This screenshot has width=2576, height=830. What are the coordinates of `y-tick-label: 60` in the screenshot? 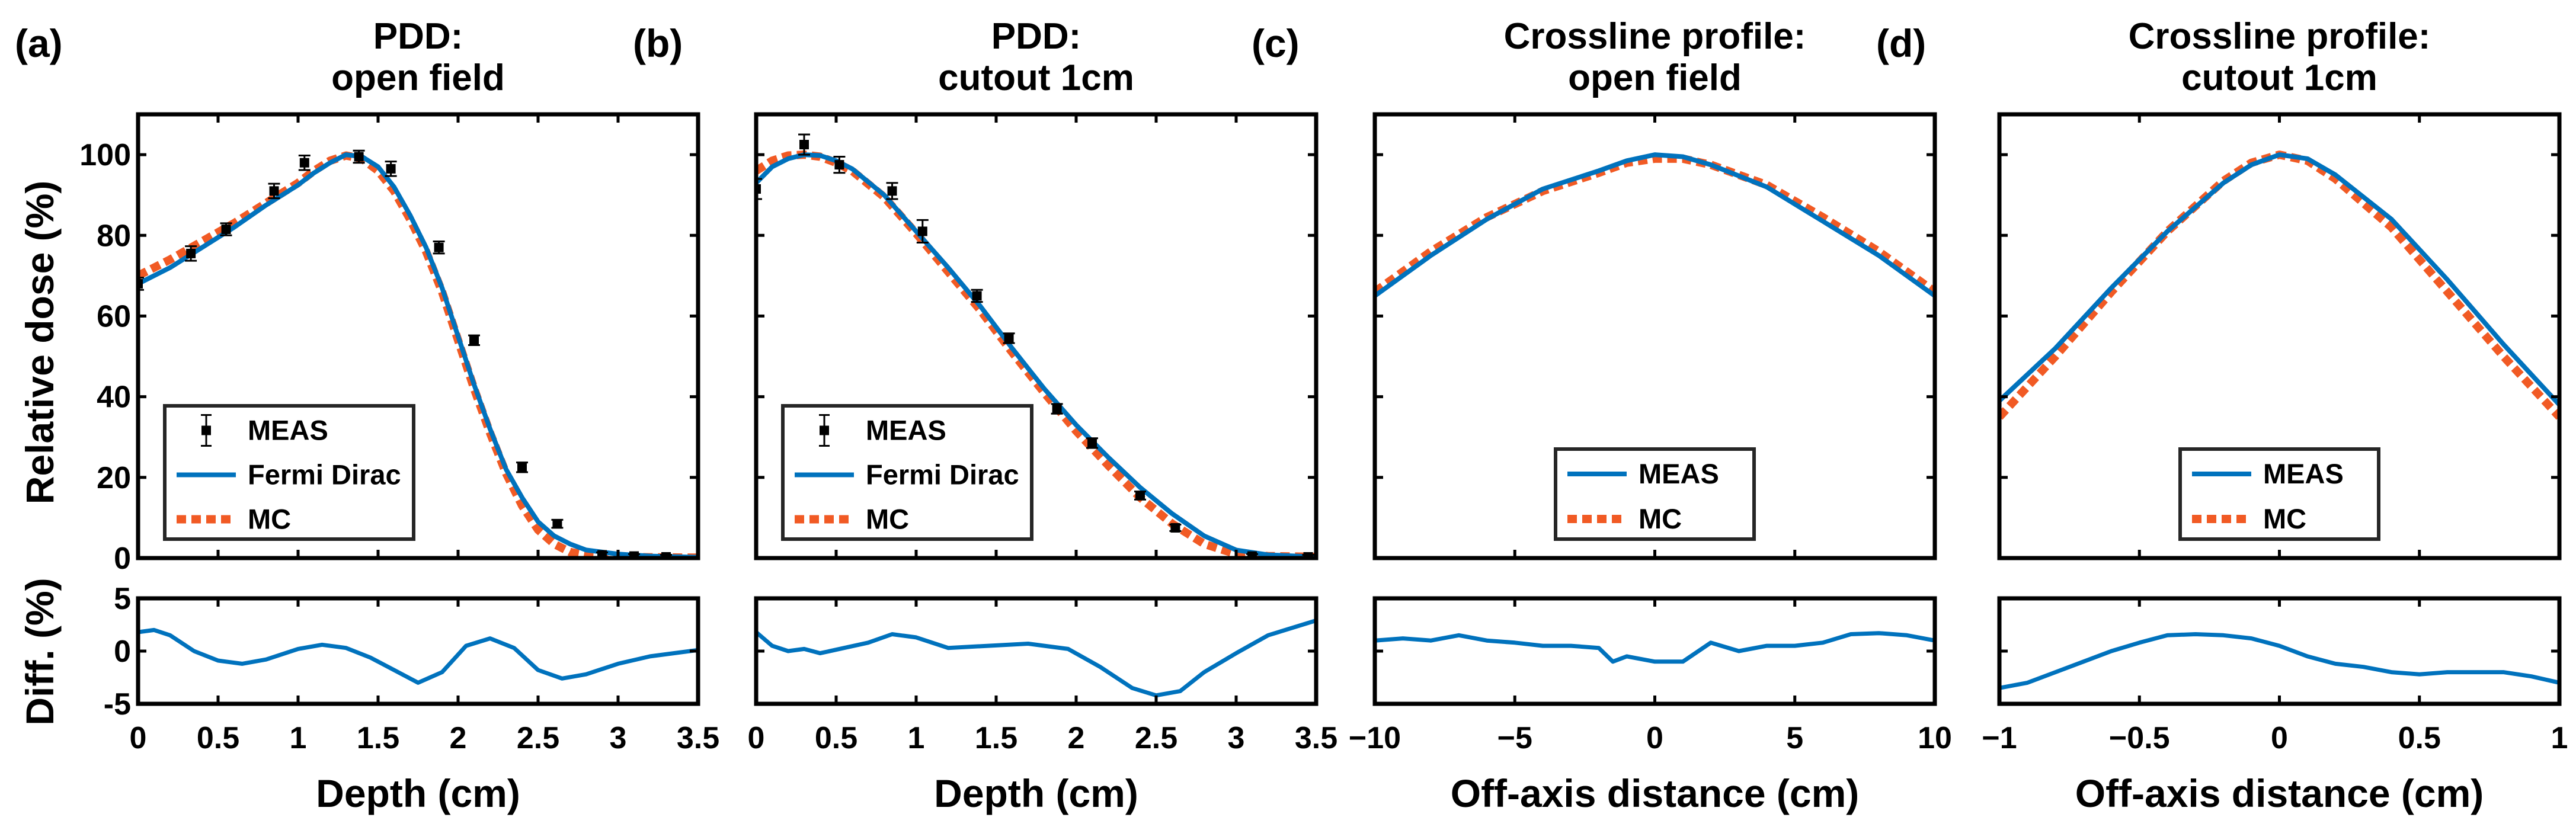 It's located at (114, 316).